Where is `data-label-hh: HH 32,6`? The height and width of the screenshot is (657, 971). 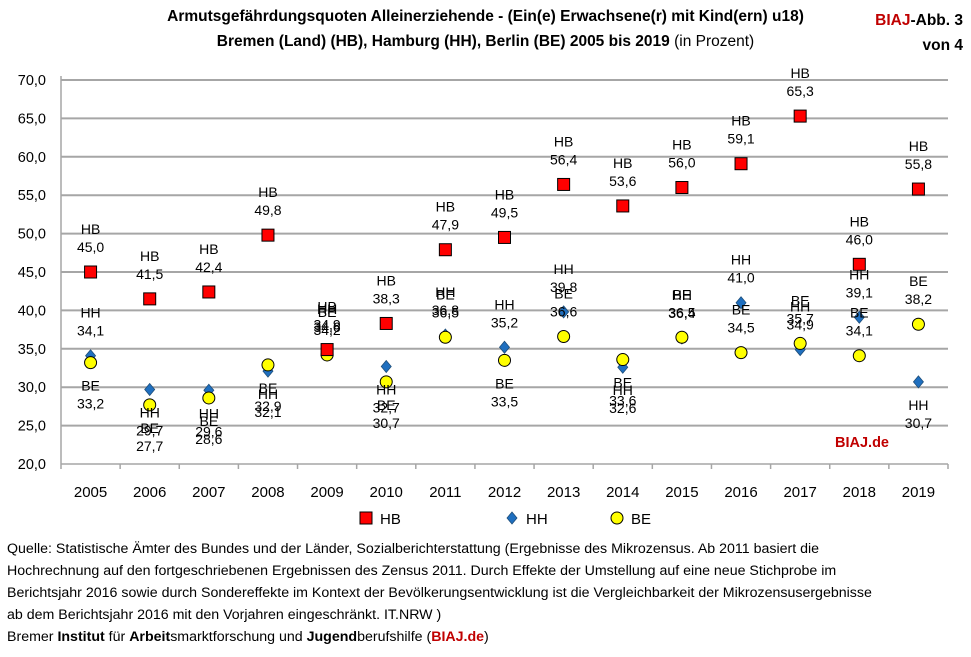 data-label-hh: HH 32,6 is located at coordinates (622, 399).